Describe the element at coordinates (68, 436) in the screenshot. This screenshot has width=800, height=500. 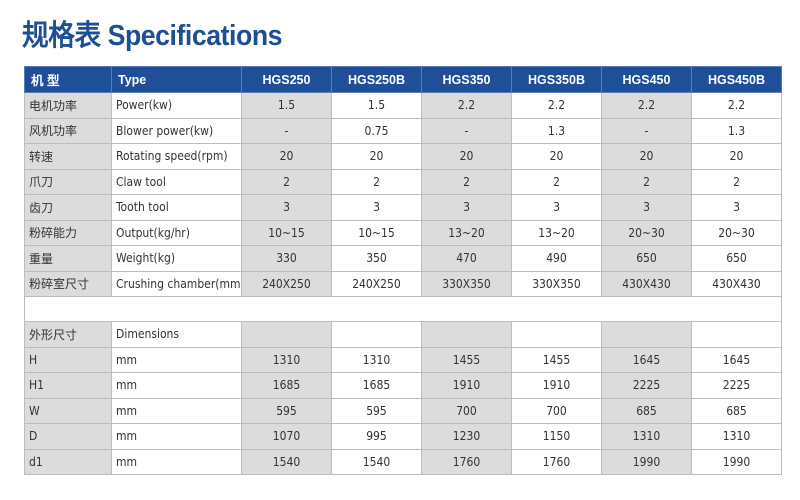
I see `row-label-cn: D` at that location.